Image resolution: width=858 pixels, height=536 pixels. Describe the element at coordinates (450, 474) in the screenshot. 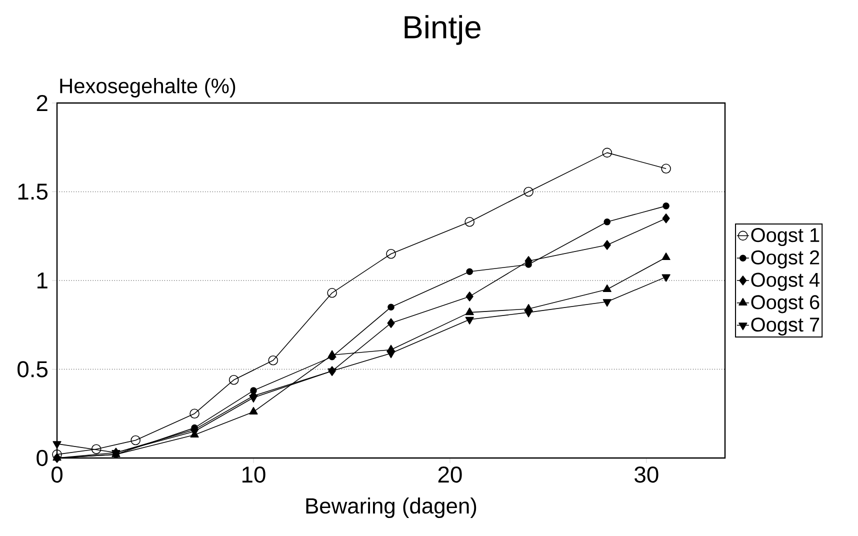

I see `x-tick-label: 20` at that location.